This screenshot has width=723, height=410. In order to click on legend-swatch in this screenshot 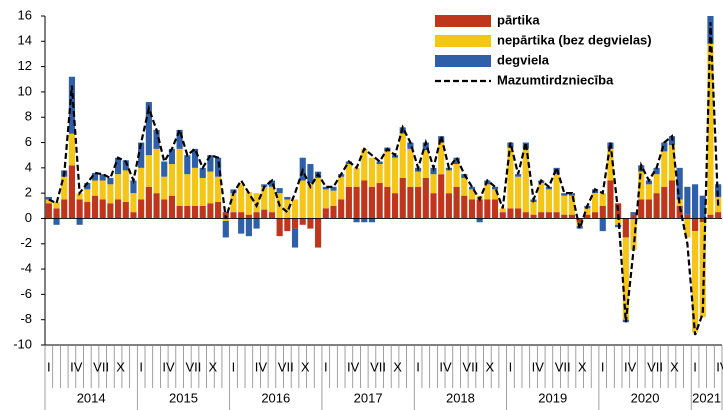, I will do `click(463, 61)`.